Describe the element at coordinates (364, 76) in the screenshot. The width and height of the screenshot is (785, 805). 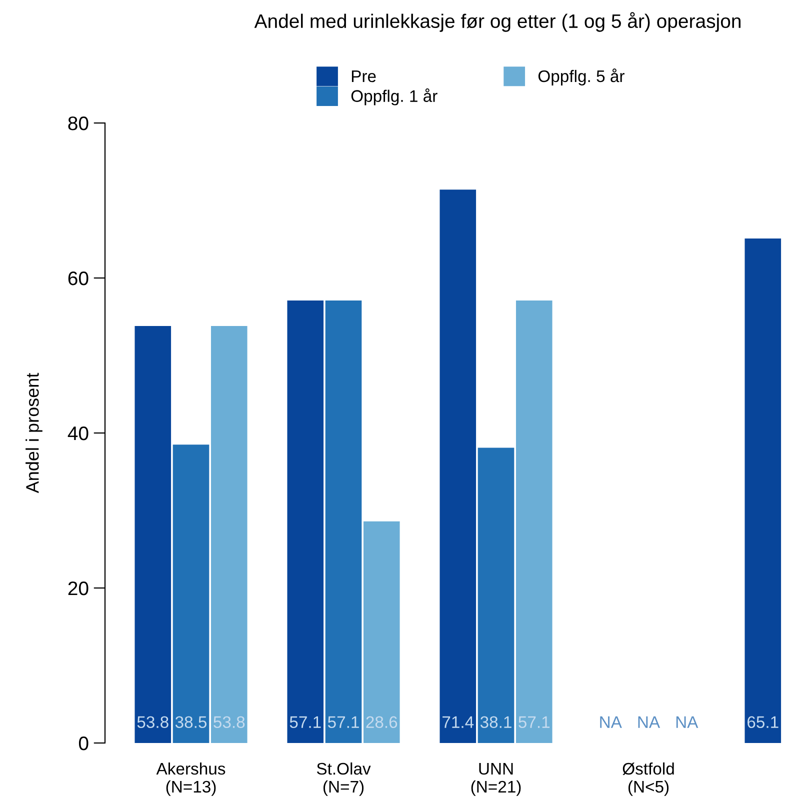
I see `legend-label: Pre` at that location.